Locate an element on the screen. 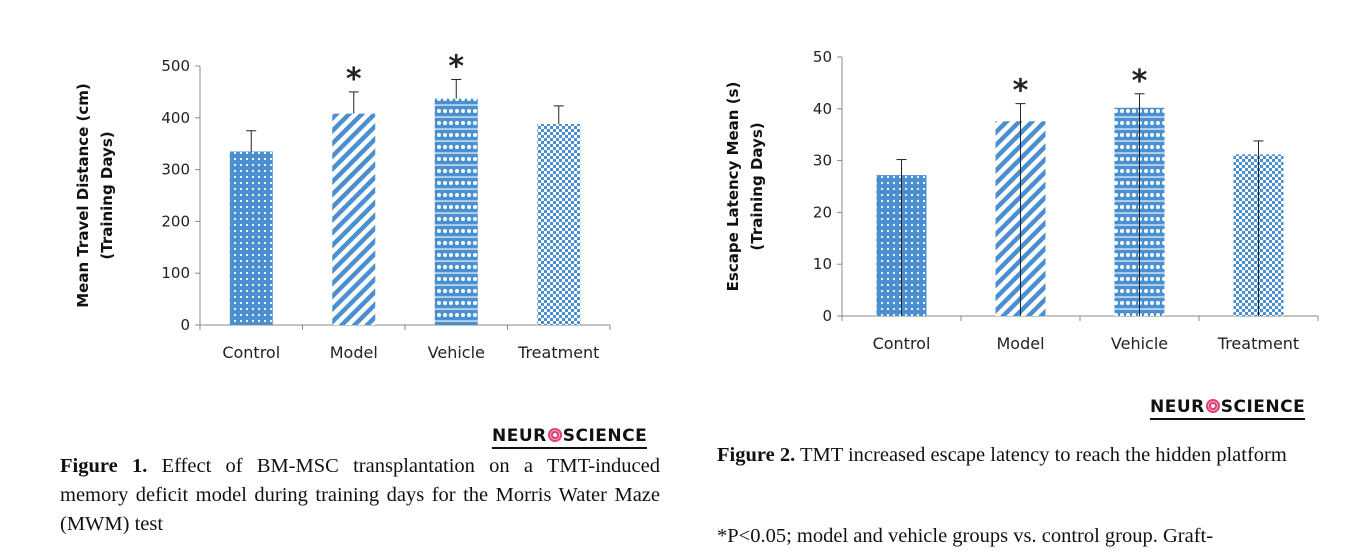  y-tick-label: 40 is located at coordinates (822, 109).